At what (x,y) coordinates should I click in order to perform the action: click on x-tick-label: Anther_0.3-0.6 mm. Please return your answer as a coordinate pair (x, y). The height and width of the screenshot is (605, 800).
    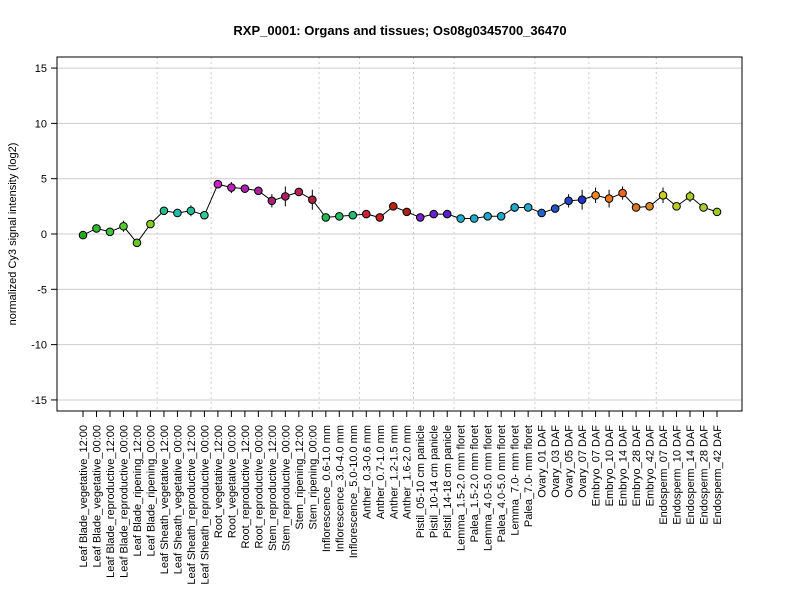
    Looking at the image, I should click on (367, 472).